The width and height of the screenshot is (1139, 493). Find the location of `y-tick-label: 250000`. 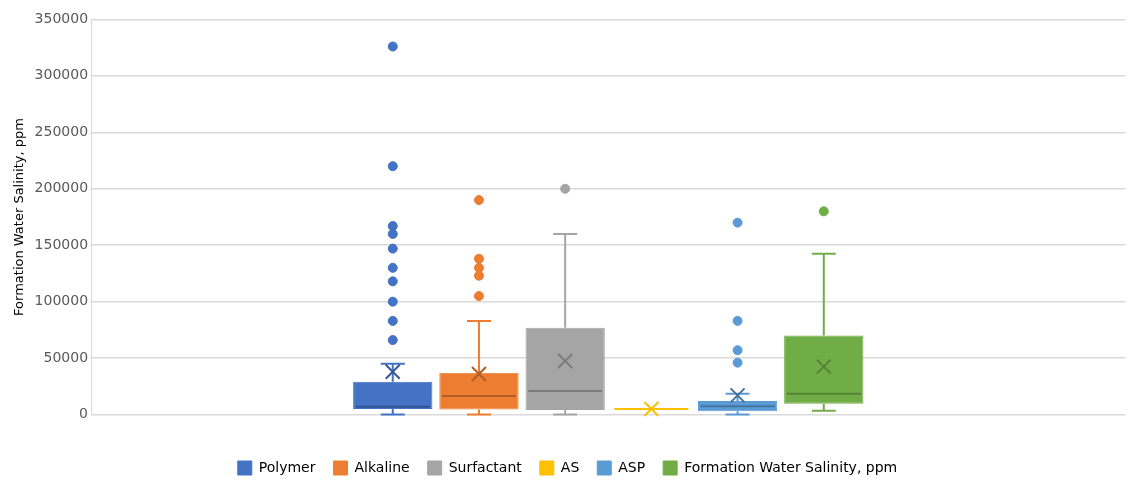

y-tick-label: 250000 is located at coordinates (61, 130).